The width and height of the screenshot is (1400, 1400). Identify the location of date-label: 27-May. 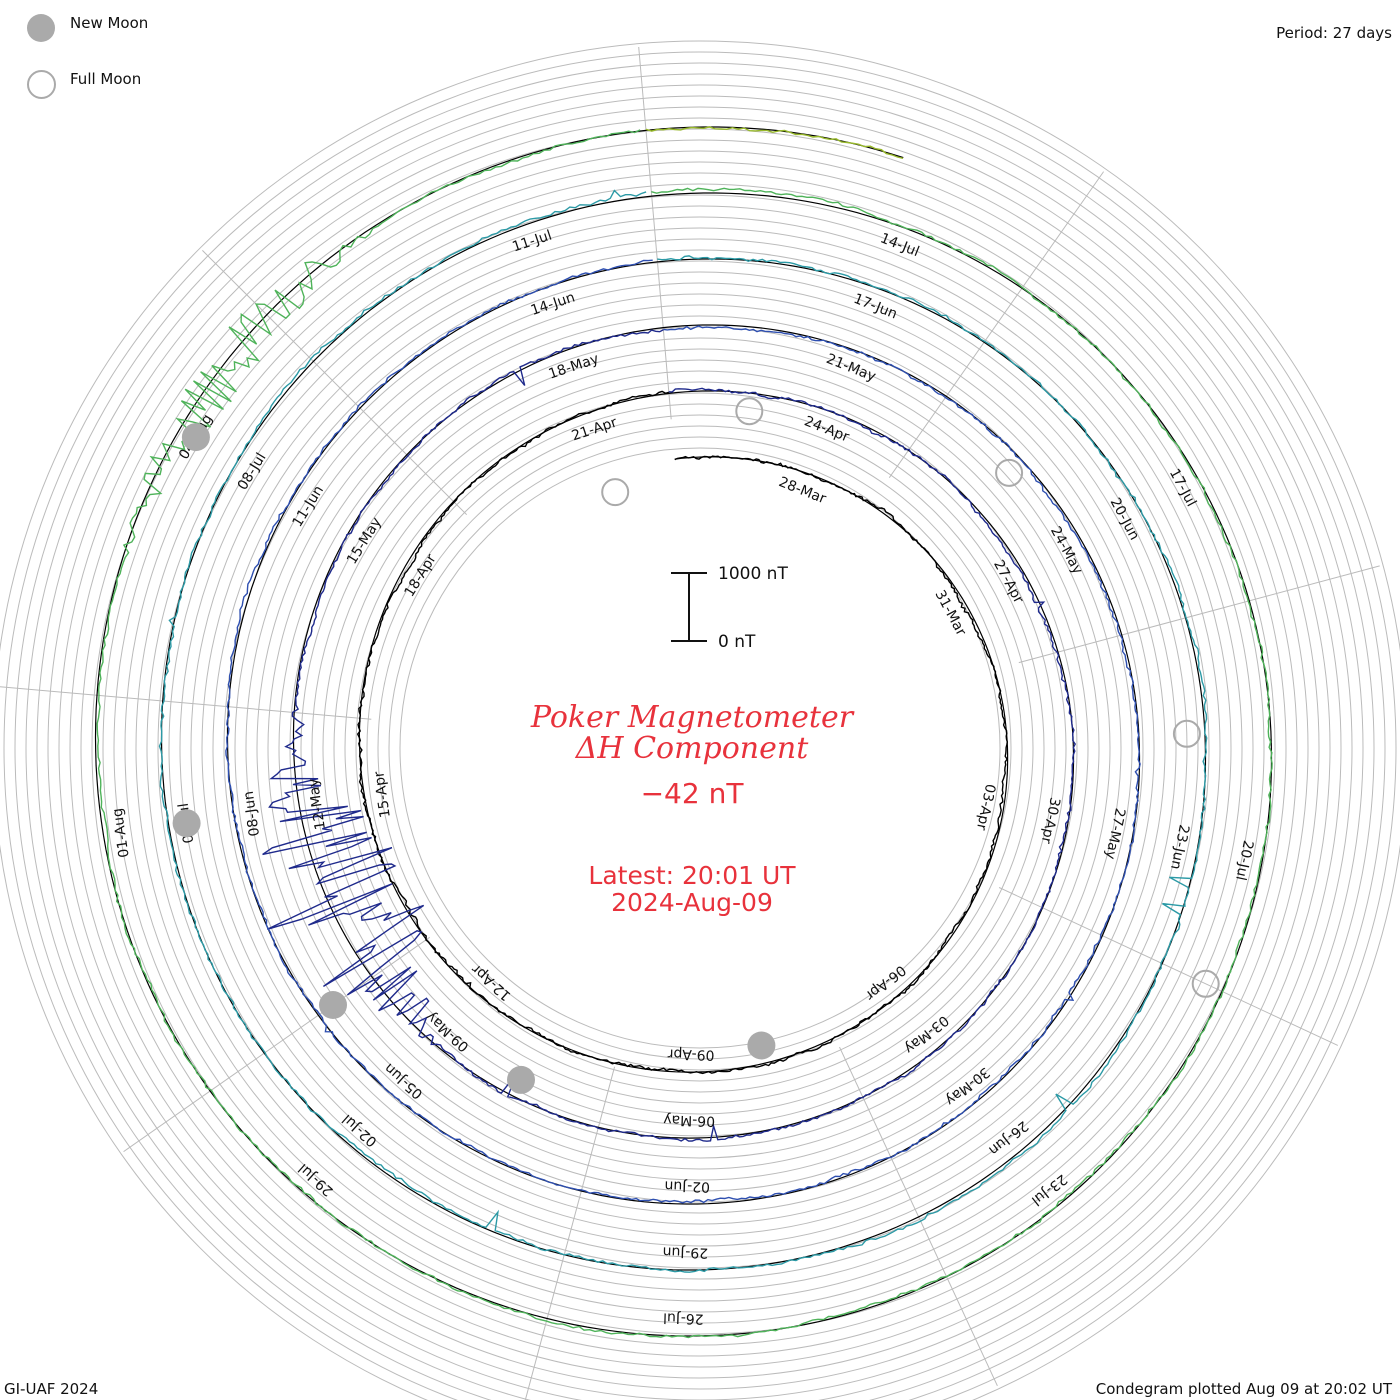
(1115, 834).